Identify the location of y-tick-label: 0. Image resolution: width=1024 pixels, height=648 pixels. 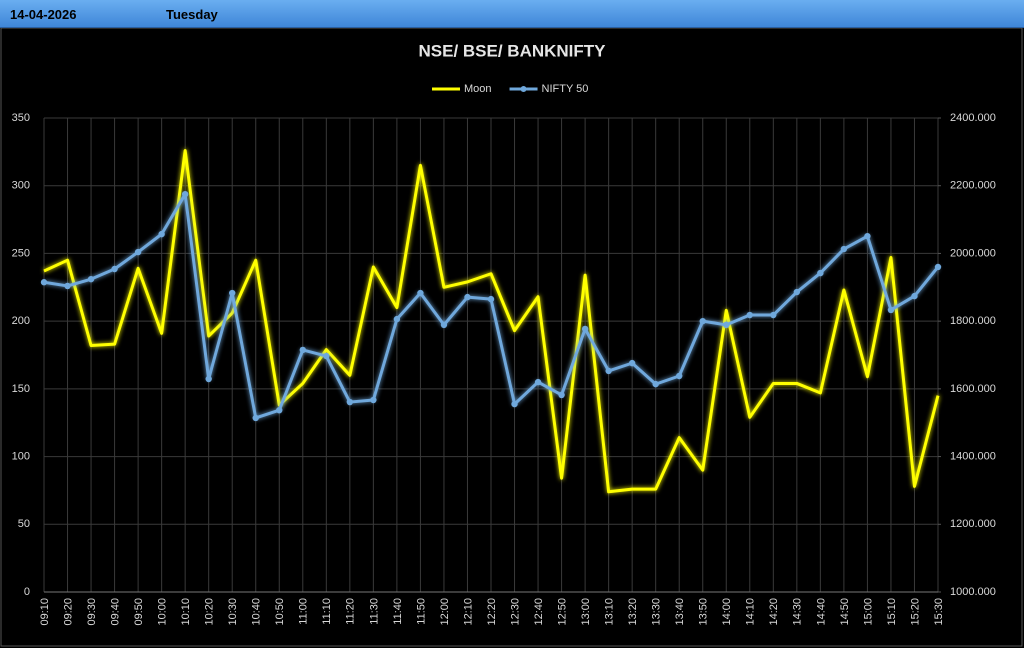
(27, 592).